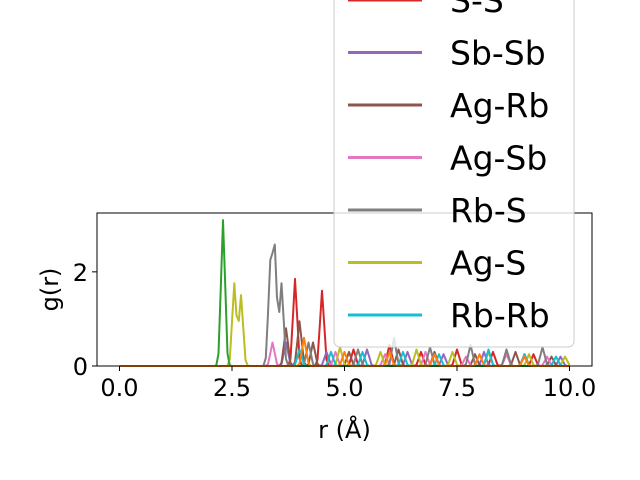  I want to click on legend-label-ag-s: Ag-S, so click(488, 263).